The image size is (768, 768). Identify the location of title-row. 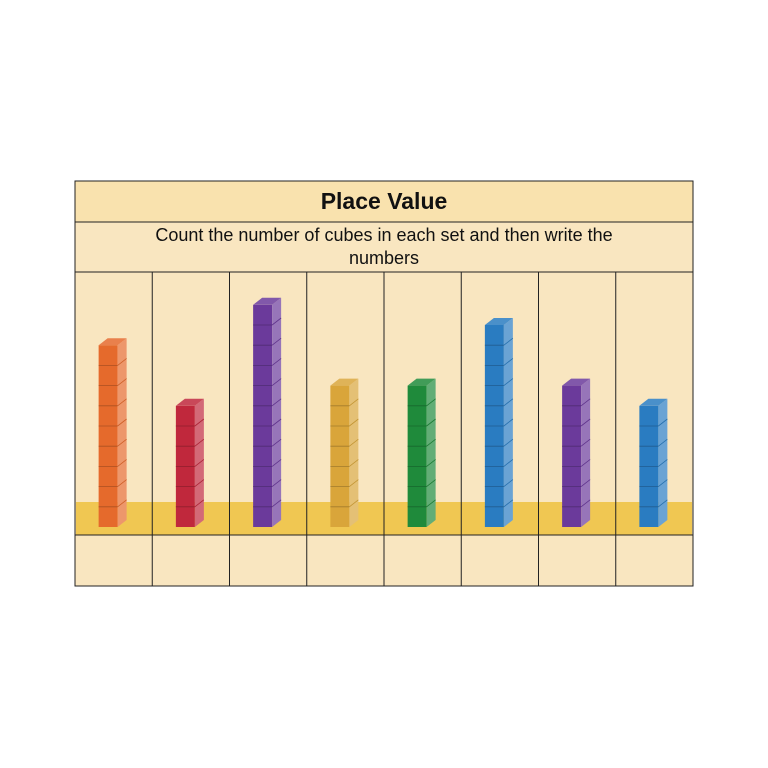
(384, 201).